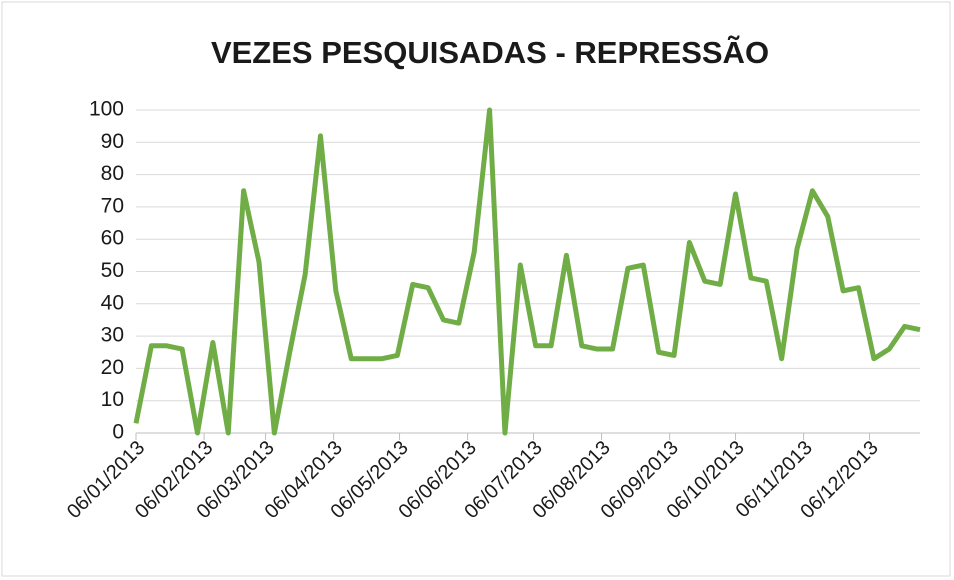  What do you see at coordinates (118, 432) in the screenshot?
I see `y-tick-label: 0` at bounding box center [118, 432].